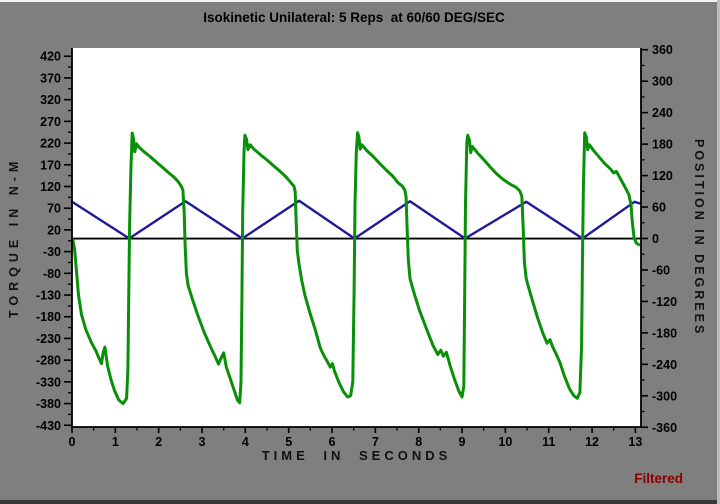 The image size is (720, 504). Describe the element at coordinates (50, 122) in the screenshot. I see `y-left-tick-label: 270` at that location.